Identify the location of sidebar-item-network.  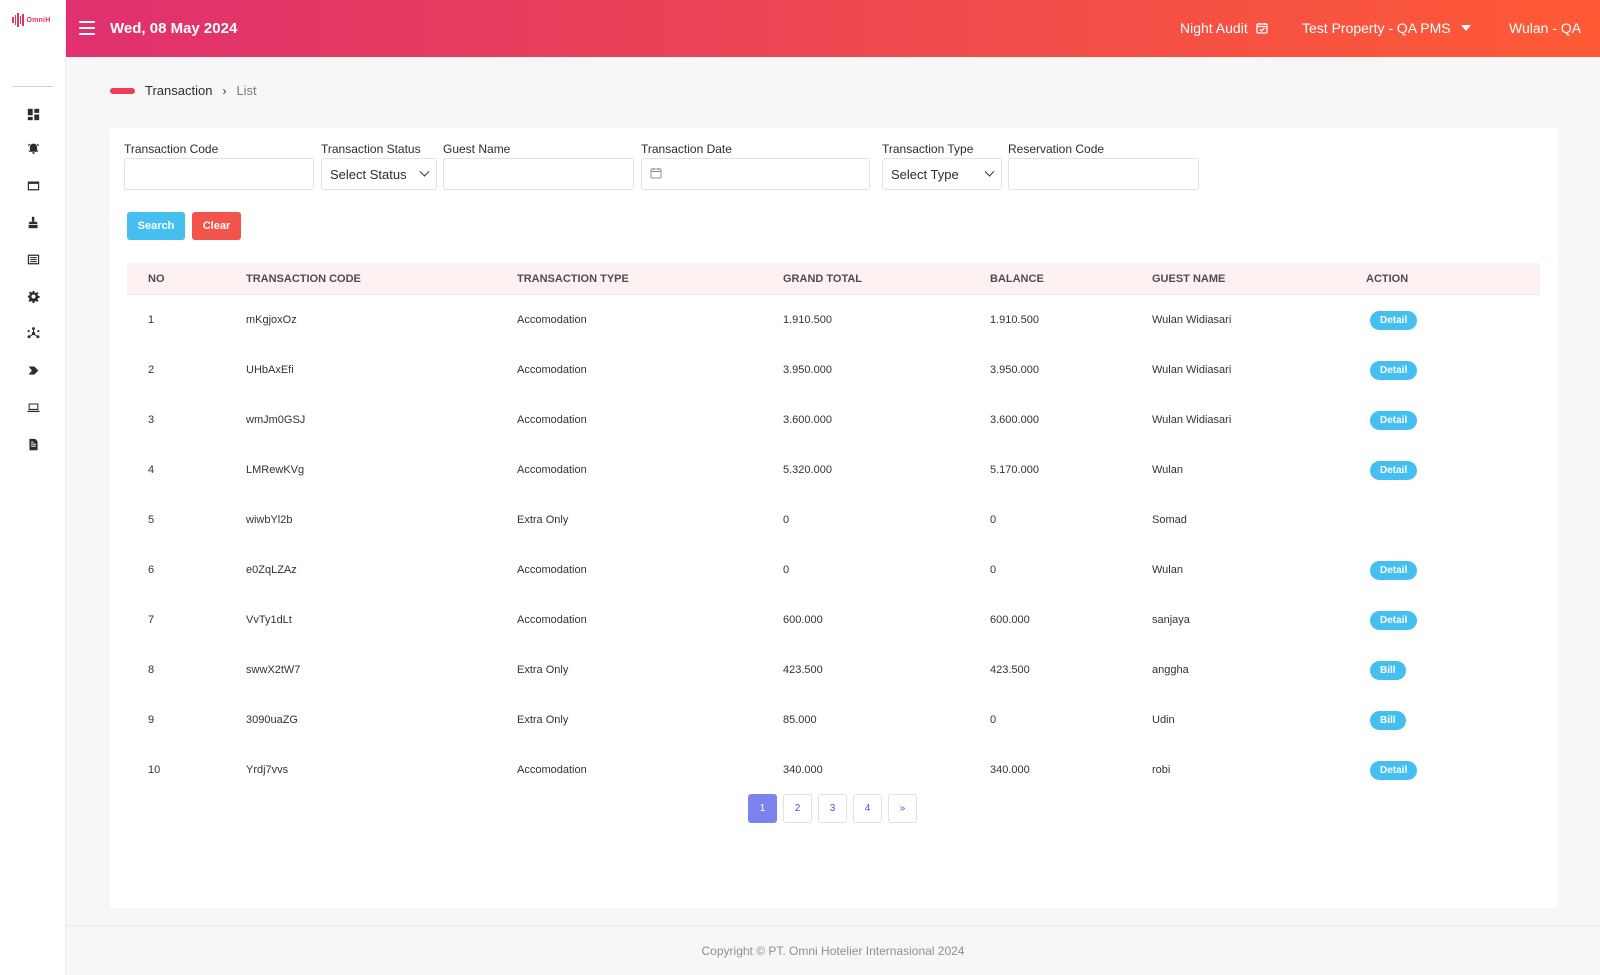
(33, 333).